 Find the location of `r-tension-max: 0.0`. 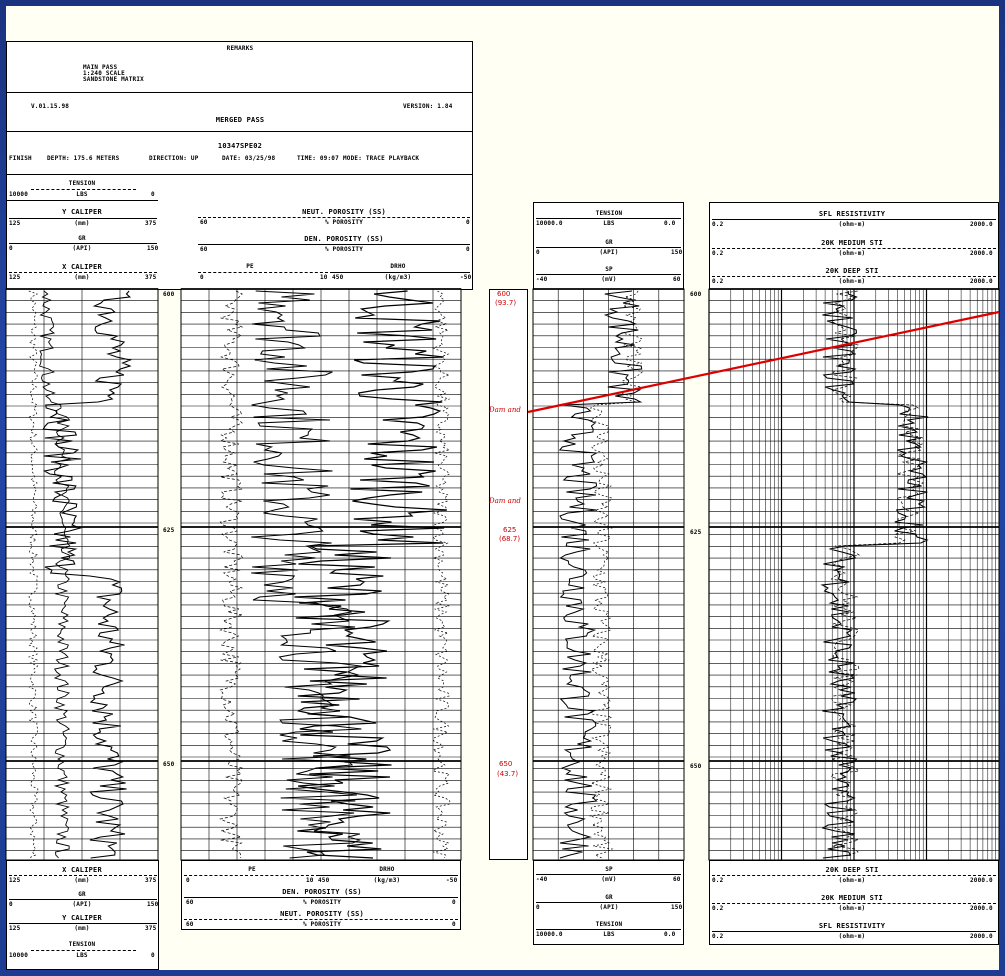

r-tension-max: 0.0 is located at coordinates (670, 223).